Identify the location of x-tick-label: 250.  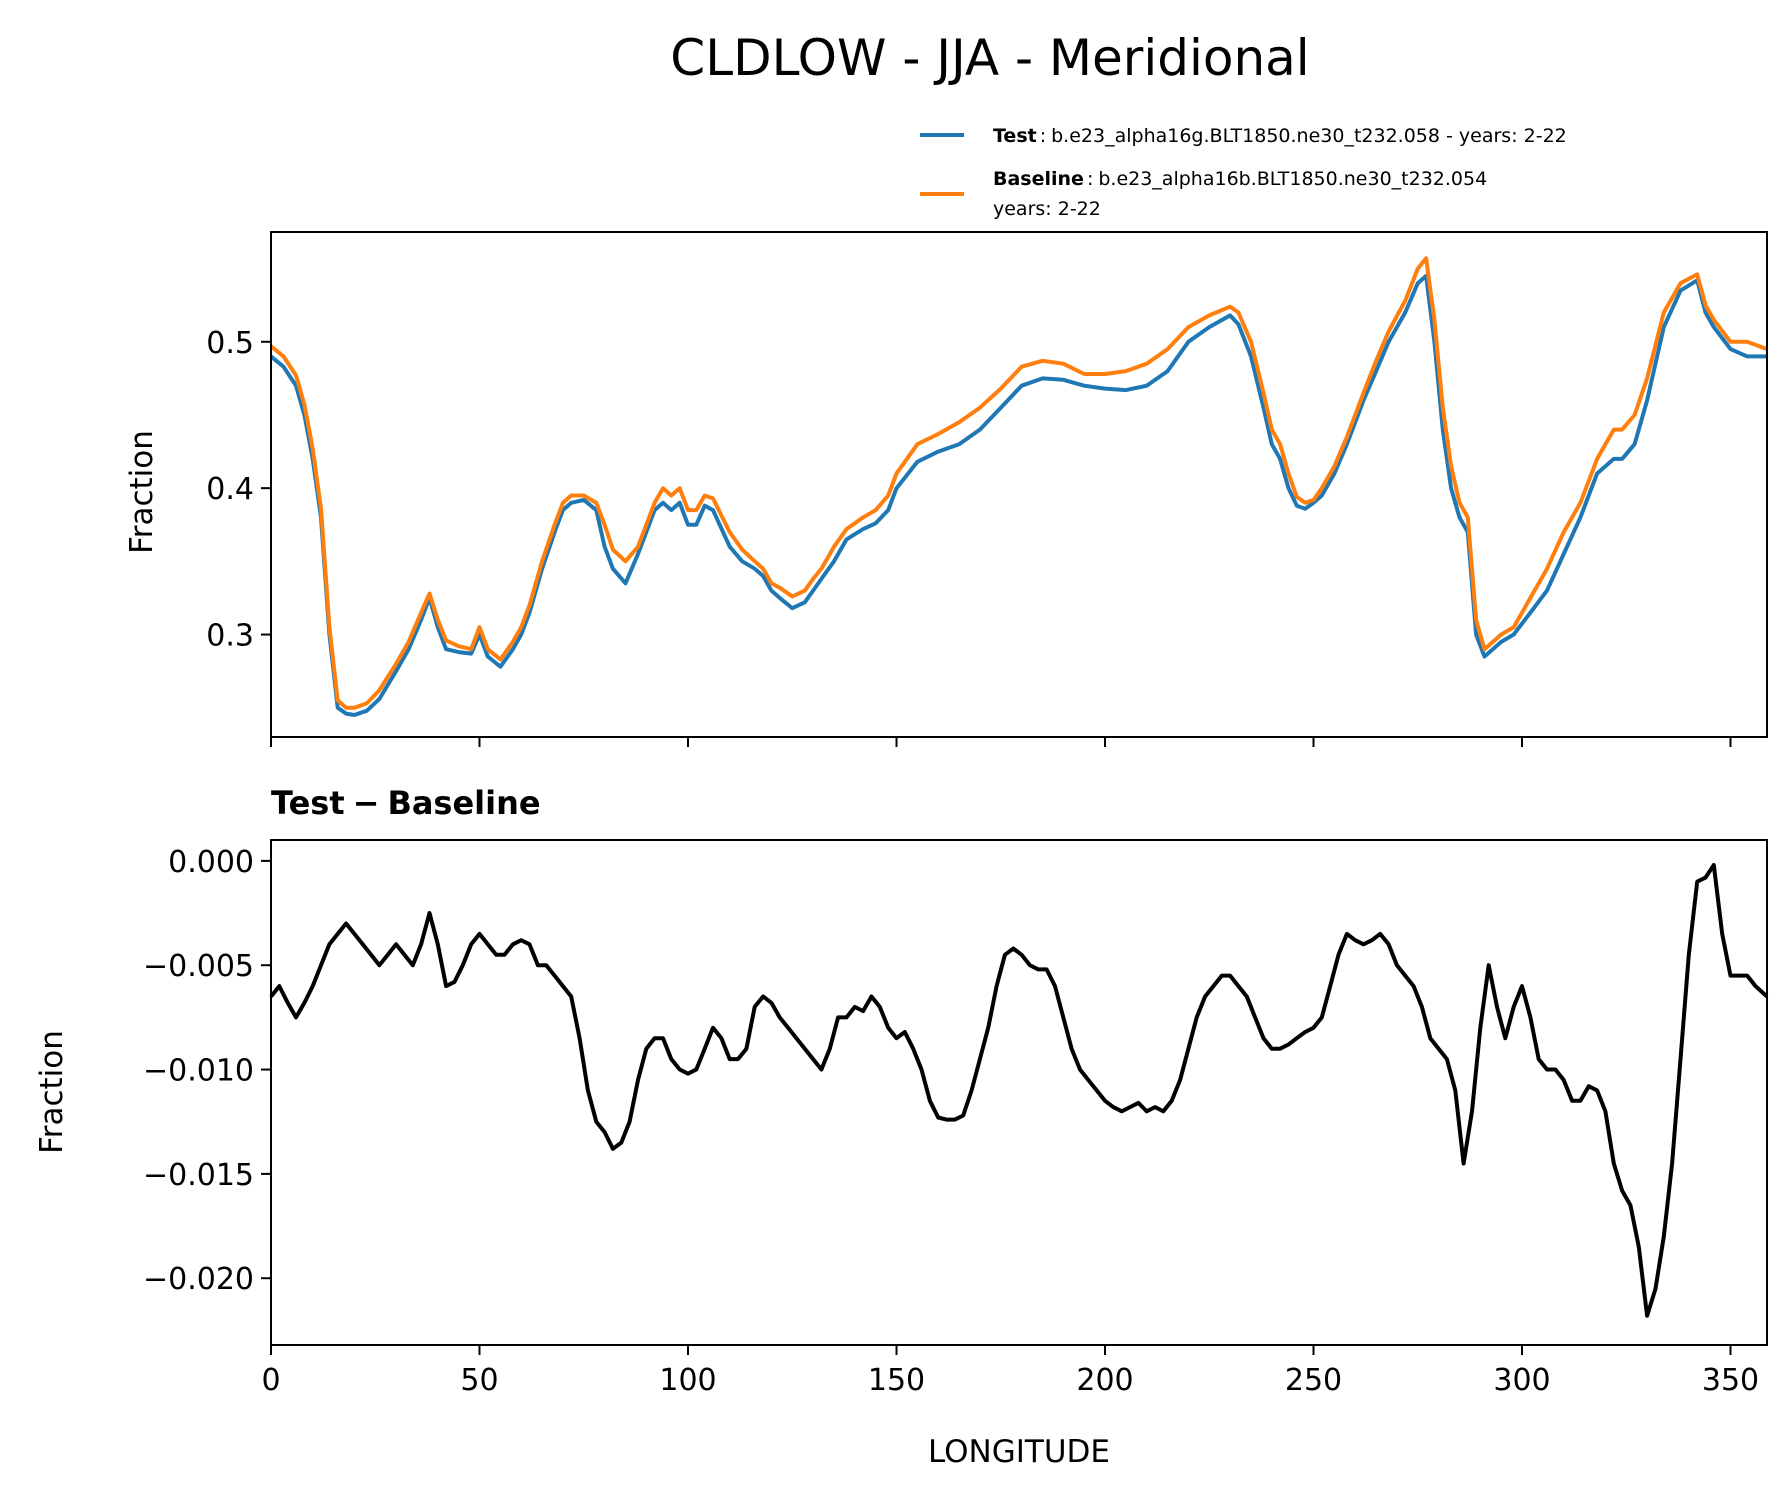
(1313, 1380).